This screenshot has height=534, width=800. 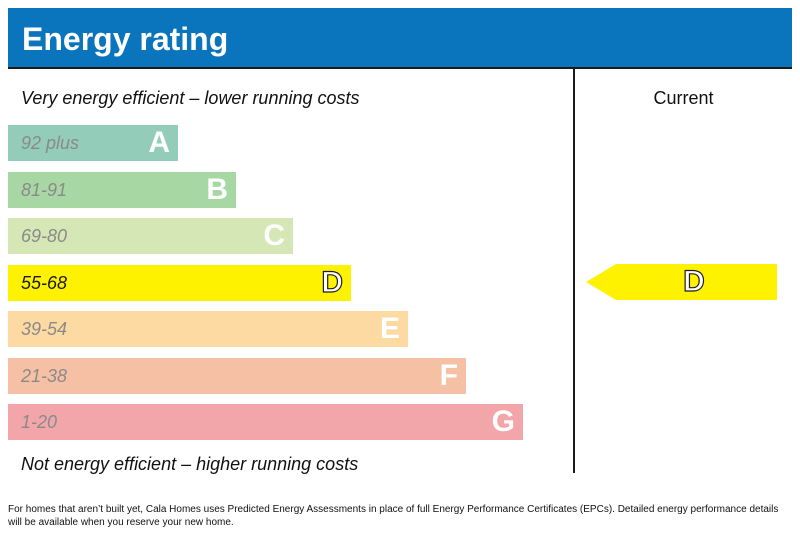 I want to click on rating-band-letter: D, so click(x=332, y=282).